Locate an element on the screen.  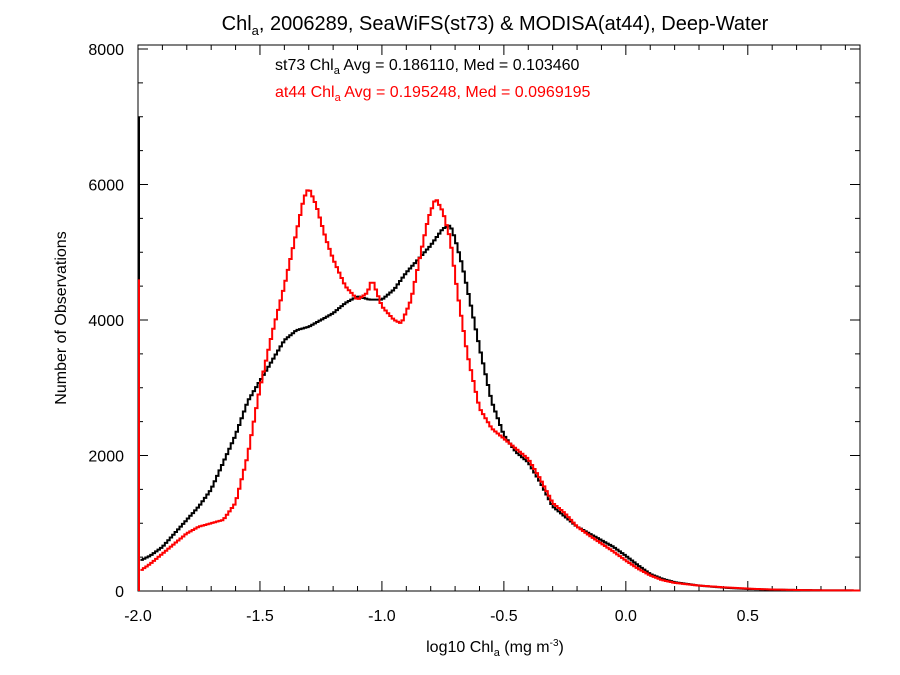
x-tick-label: 0.5 is located at coordinates (748, 616).